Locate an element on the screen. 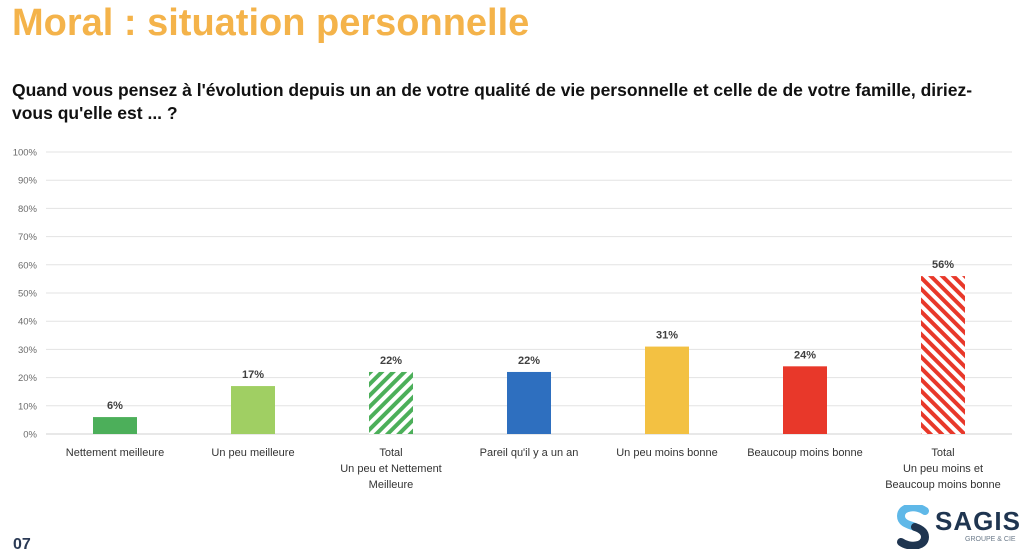 This screenshot has width=1024, height=559. y-tick-label: 30% is located at coordinates (28, 350).